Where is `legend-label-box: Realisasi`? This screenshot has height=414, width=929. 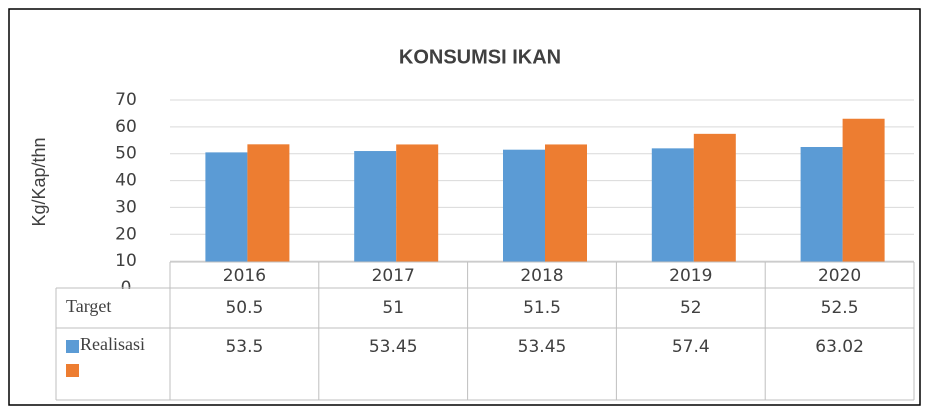
legend-label-box: Realisasi is located at coordinates (112, 344).